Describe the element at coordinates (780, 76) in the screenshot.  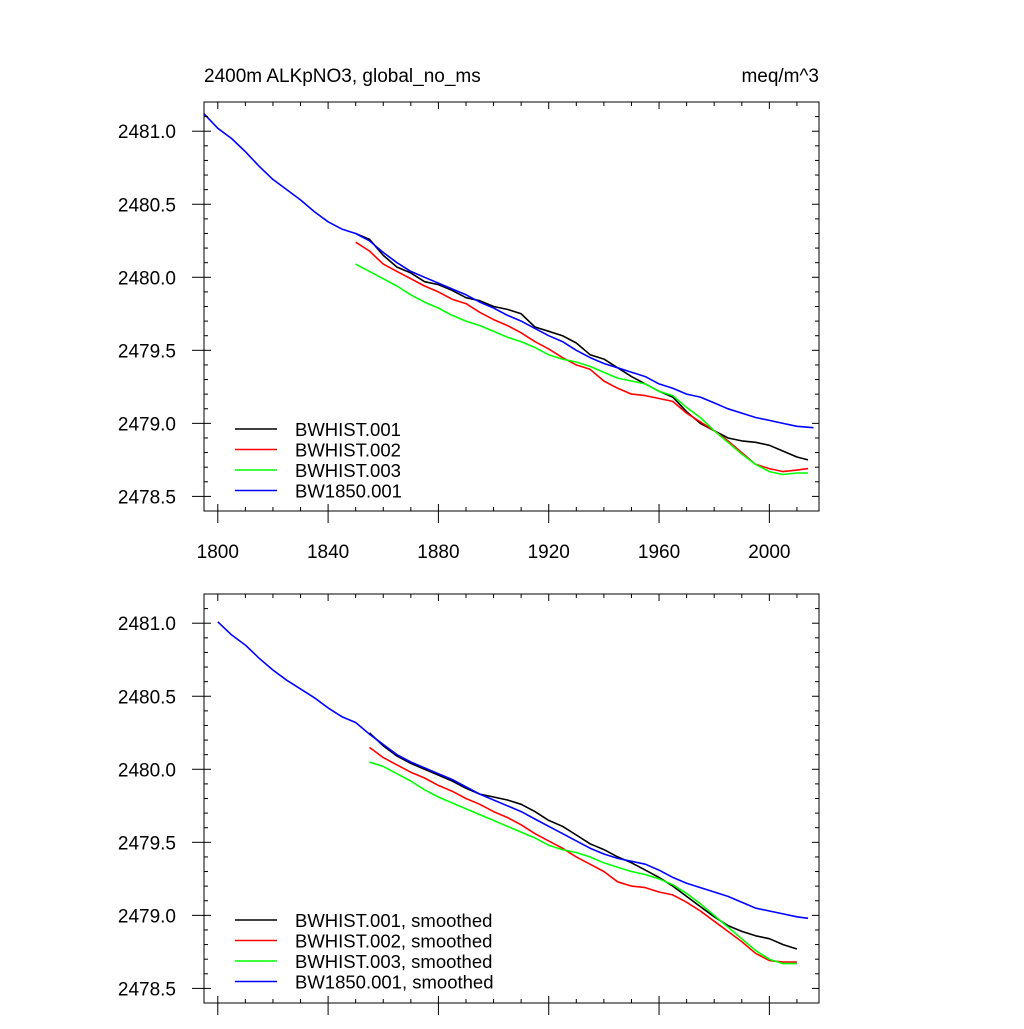
I see `chart-title-right: meq/m^3` at that location.